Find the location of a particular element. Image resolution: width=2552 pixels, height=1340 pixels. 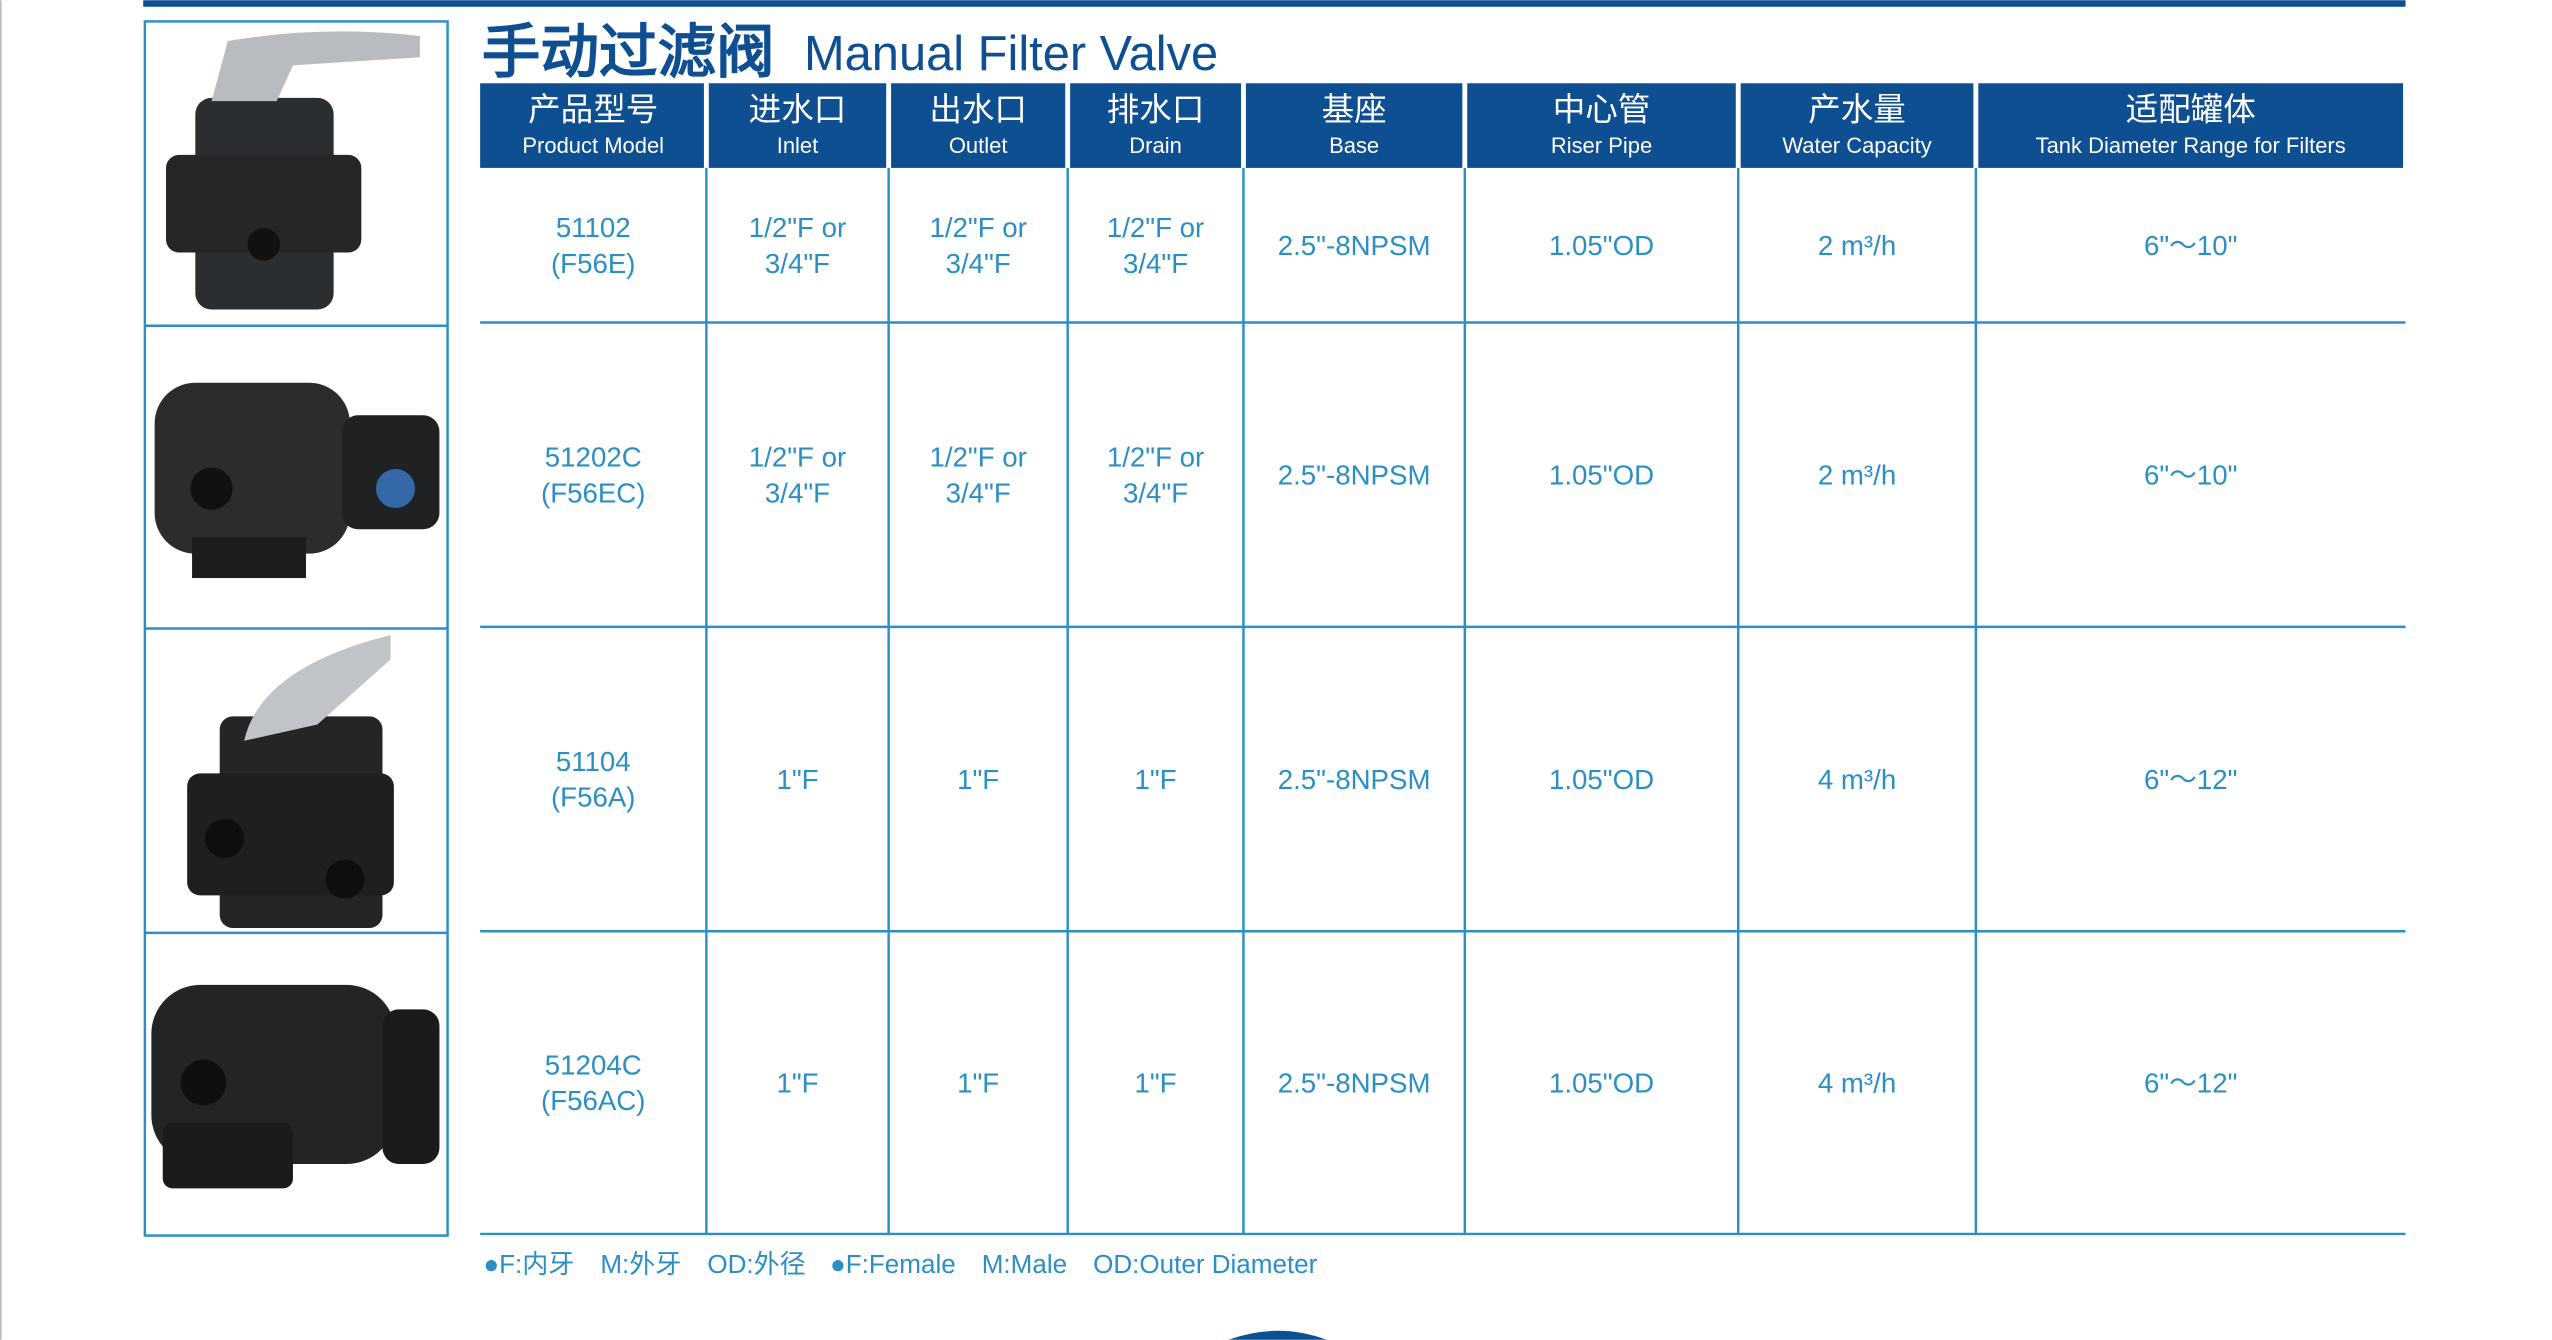

header-en: Drain is located at coordinates (1155, 145).